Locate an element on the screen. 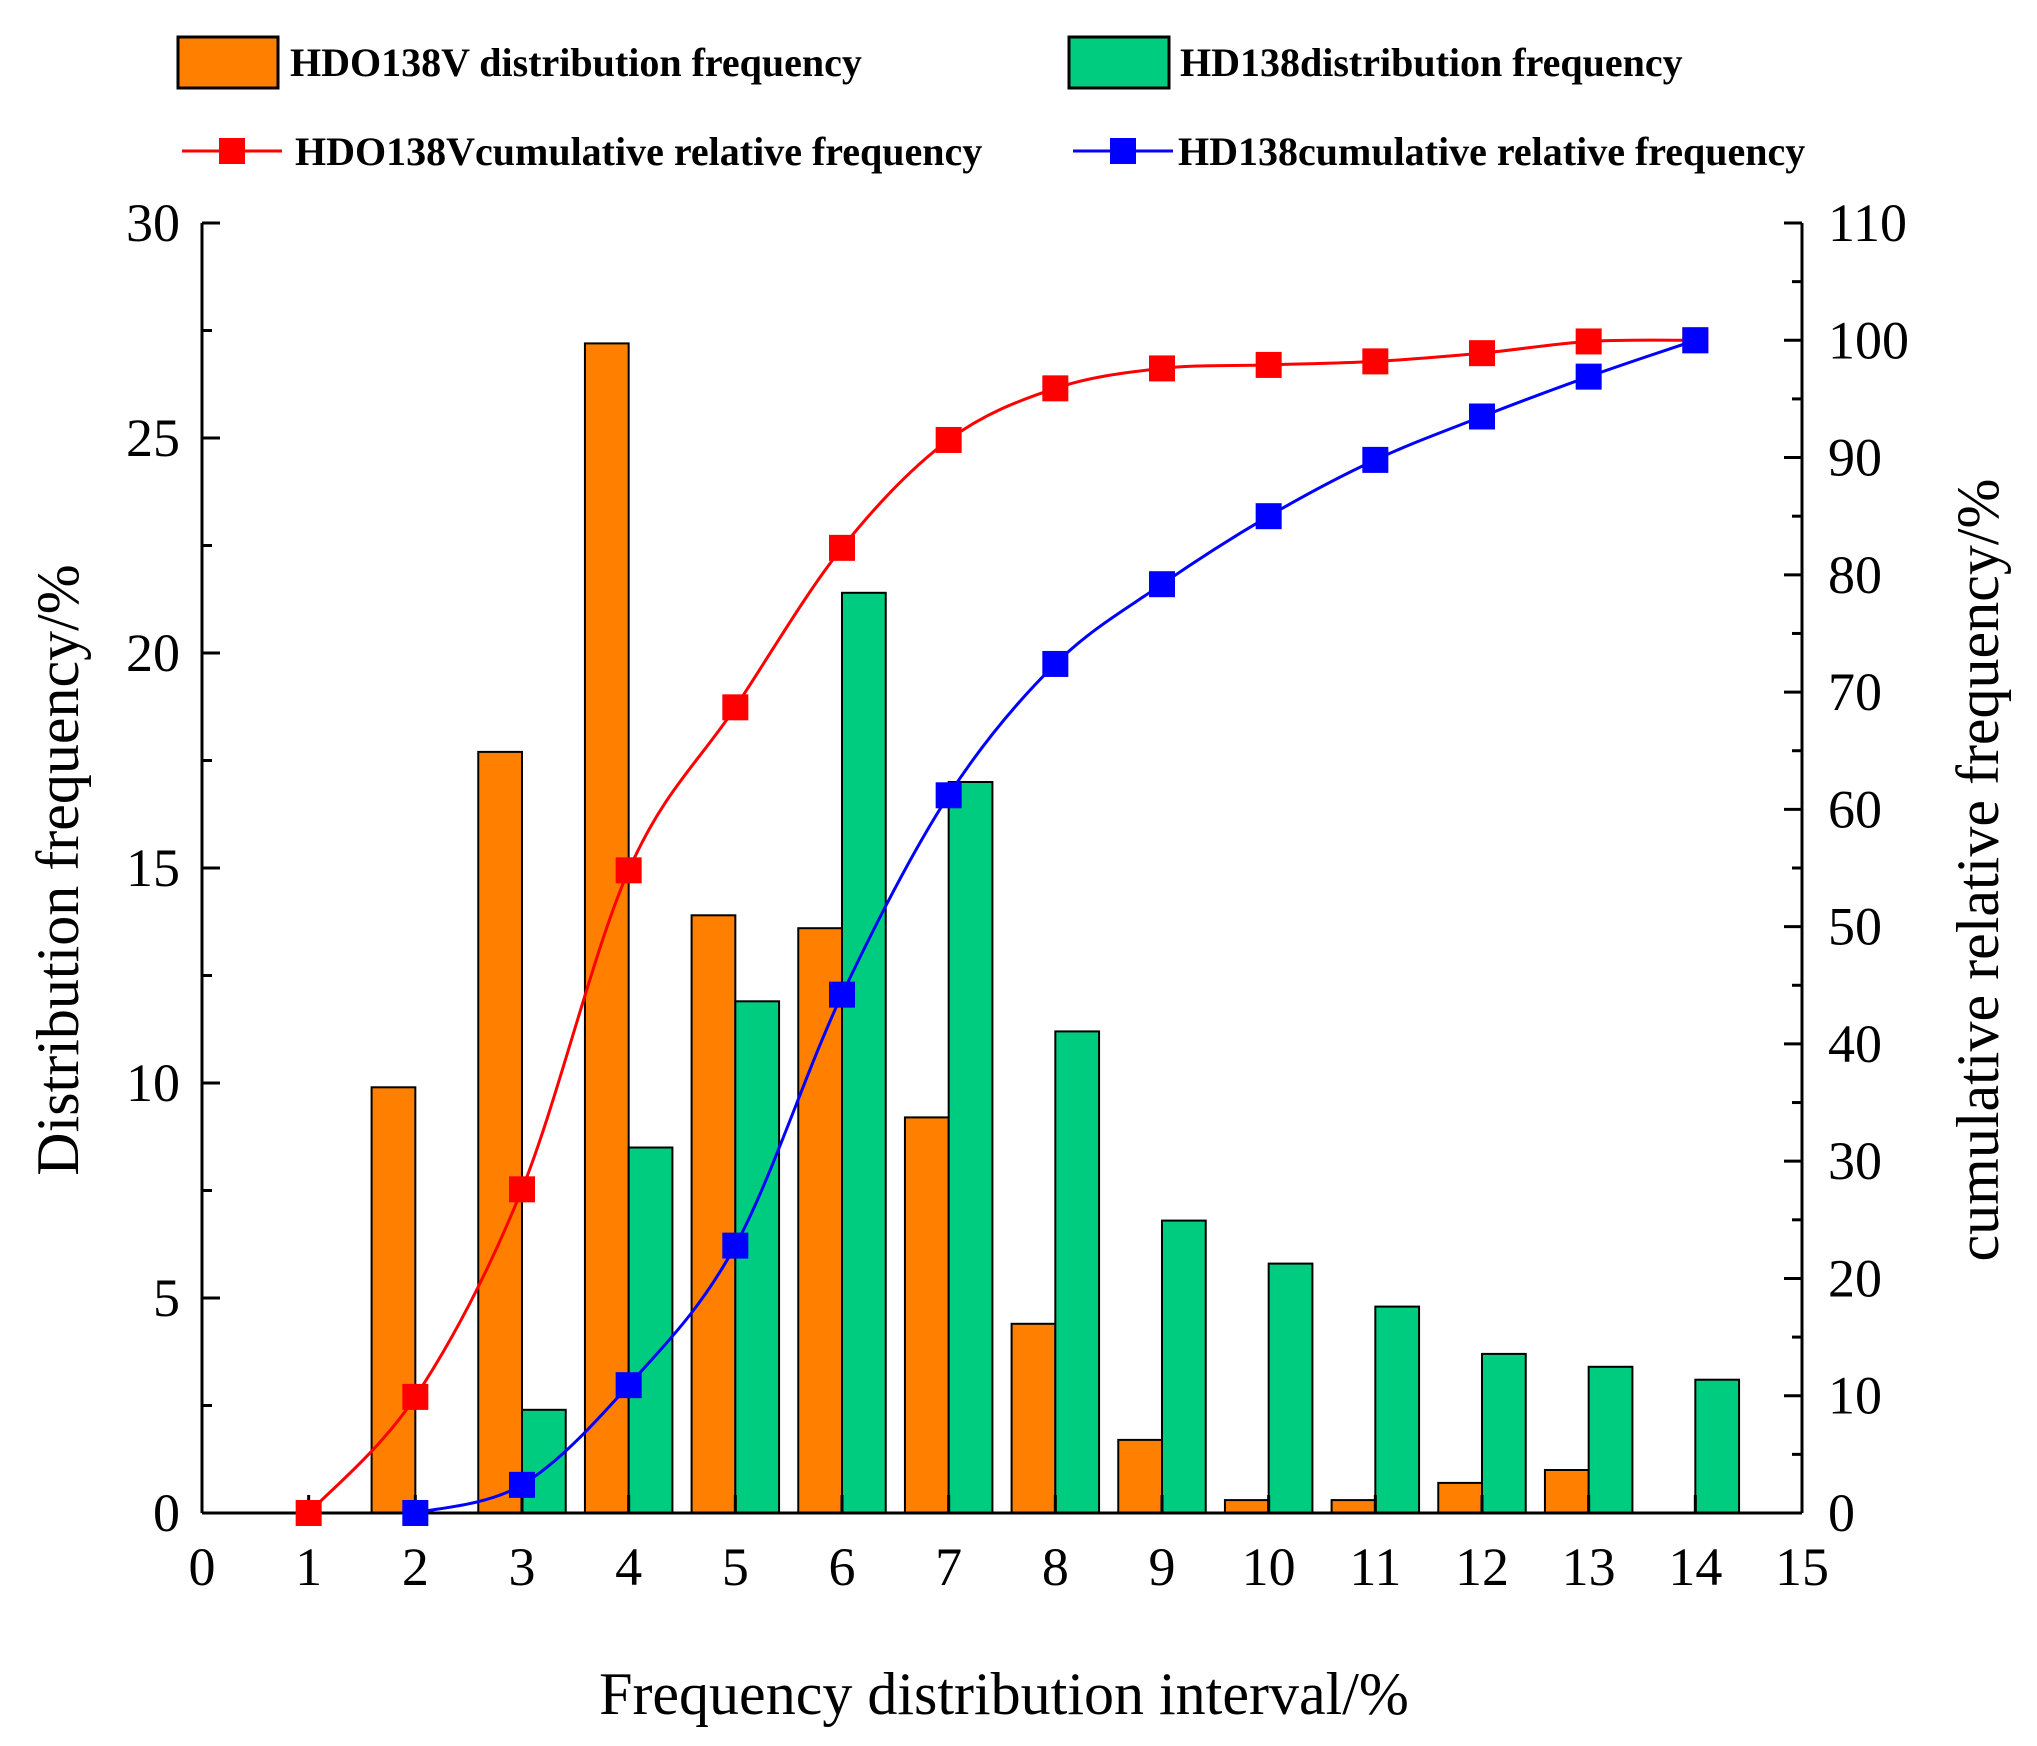  x-tick-label-5: 5 is located at coordinates (735, 1567).